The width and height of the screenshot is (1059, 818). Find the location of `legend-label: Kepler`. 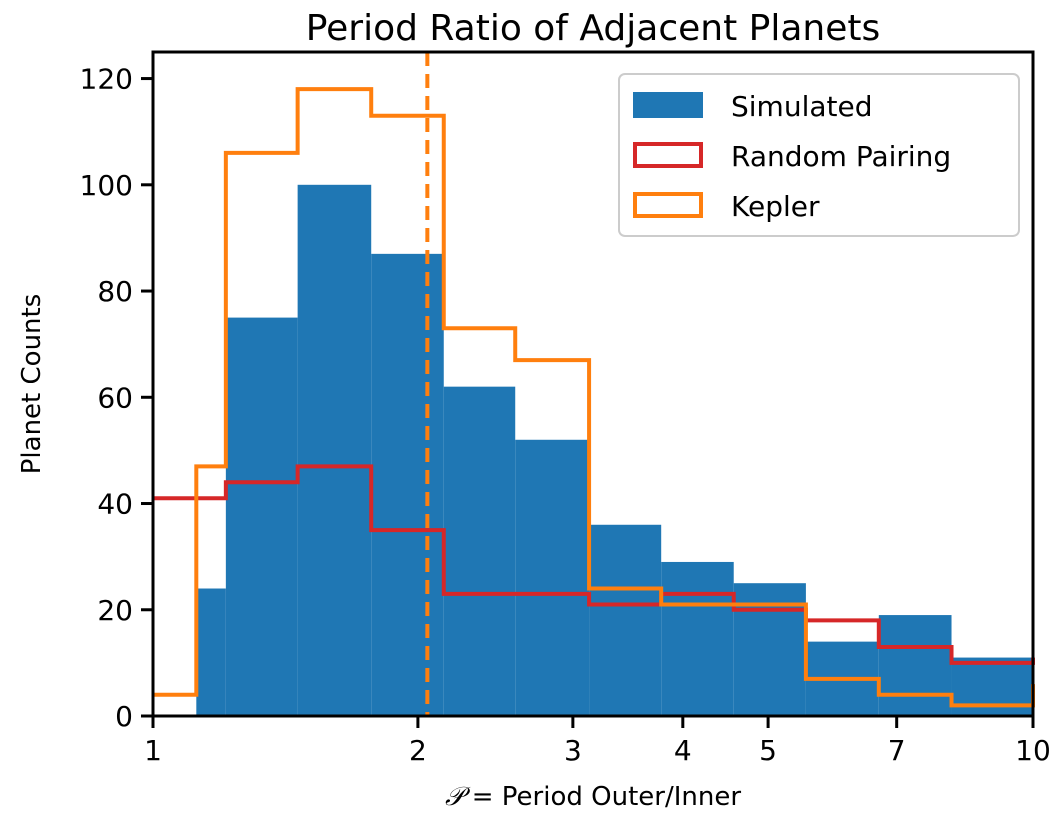

legend-label: Kepler is located at coordinates (775, 206).